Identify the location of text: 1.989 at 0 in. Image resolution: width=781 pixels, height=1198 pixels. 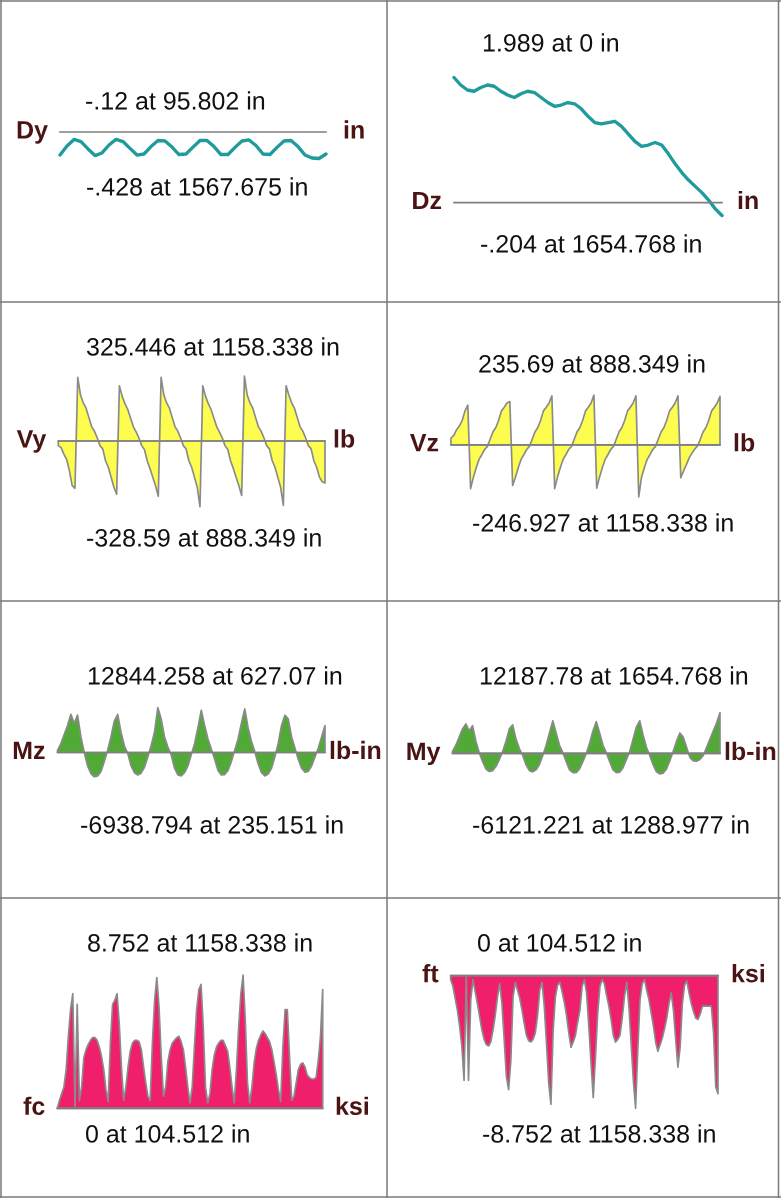
(550, 42).